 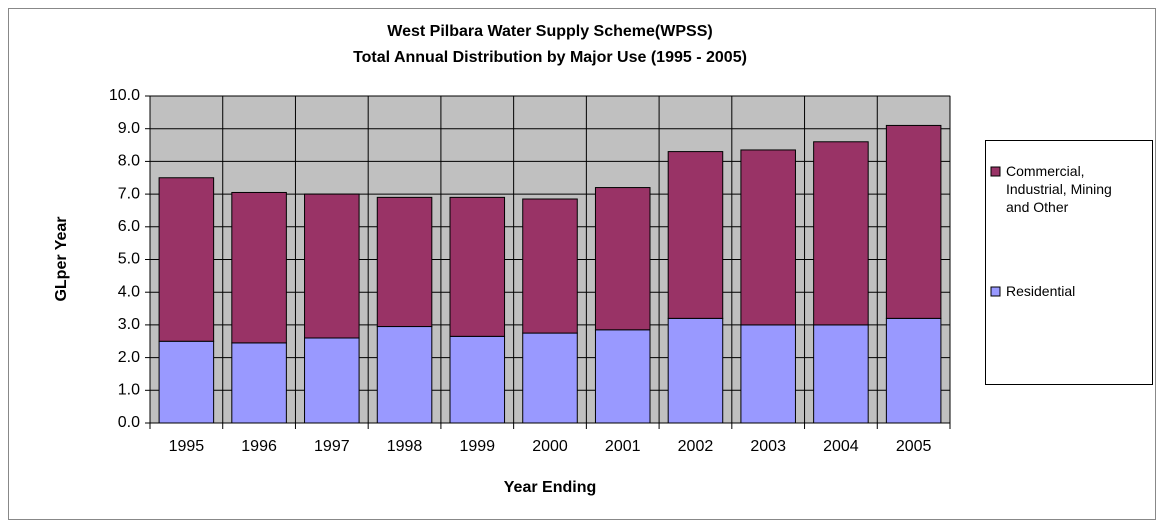 What do you see at coordinates (129, 324) in the screenshot?
I see `y-tick-label: 3.0` at bounding box center [129, 324].